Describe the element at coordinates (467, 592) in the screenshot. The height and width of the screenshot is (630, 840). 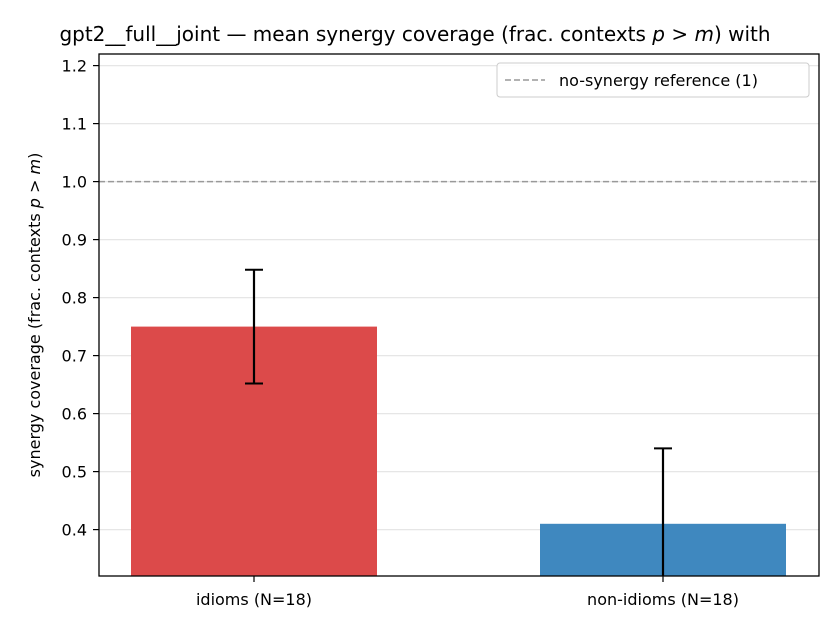
I see `x-axis-ticks: idioms (N=18) non-idioms (N=18)` at that location.